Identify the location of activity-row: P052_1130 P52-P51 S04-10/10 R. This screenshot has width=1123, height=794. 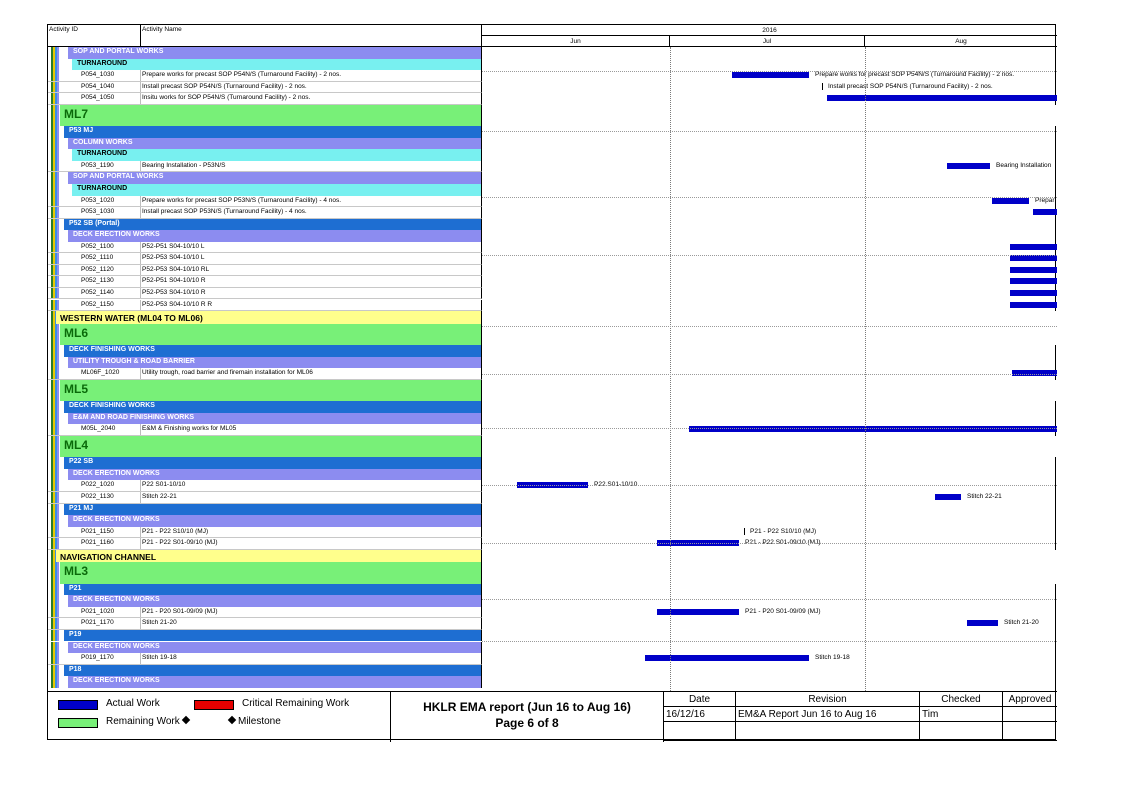
(552, 282).